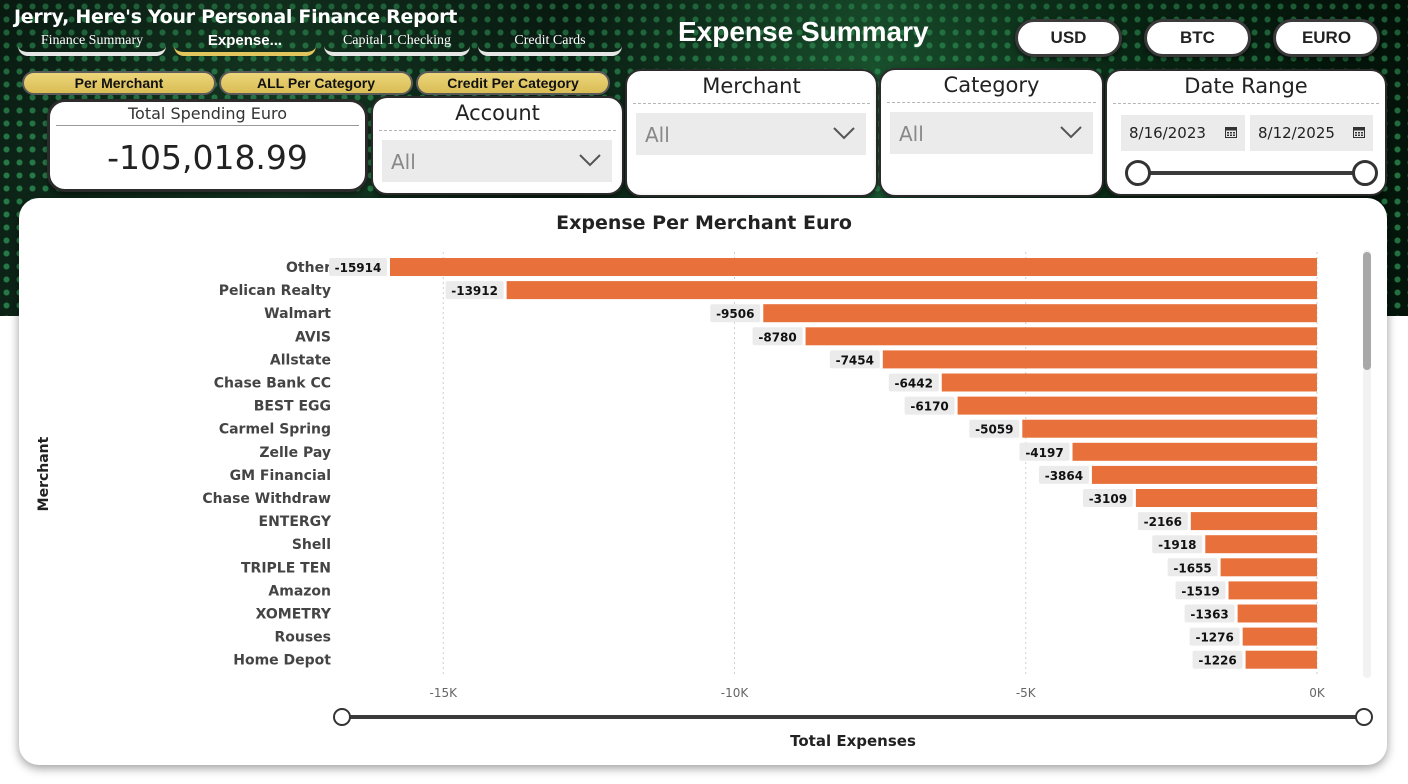 Image resolution: width=1408 pixels, height=784 pixels. I want to click on y-tick-label: Chase Bank CC, so click(272, 384).